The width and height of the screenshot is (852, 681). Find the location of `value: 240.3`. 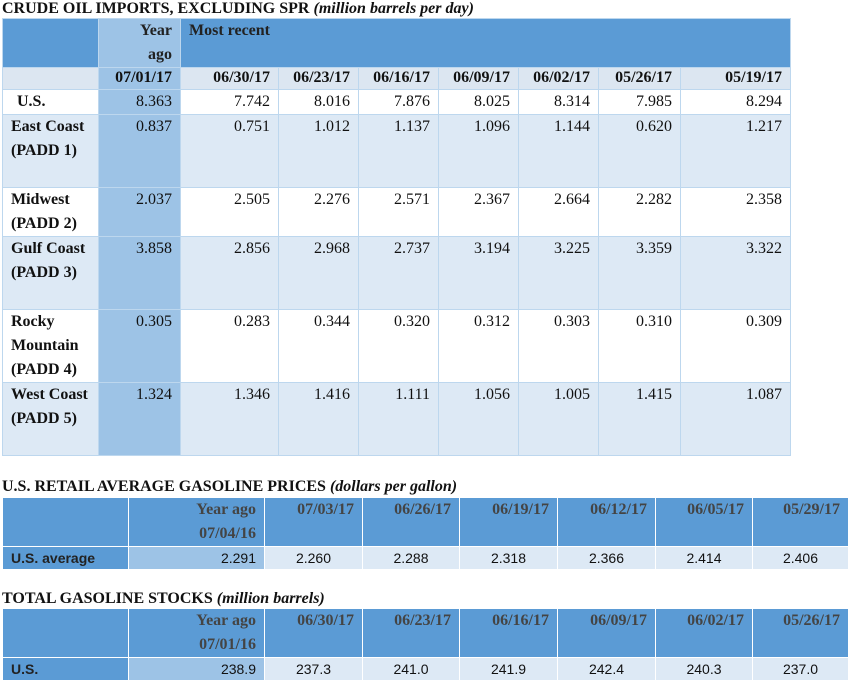

value: 240.3 is located at coordinates (704, 669).